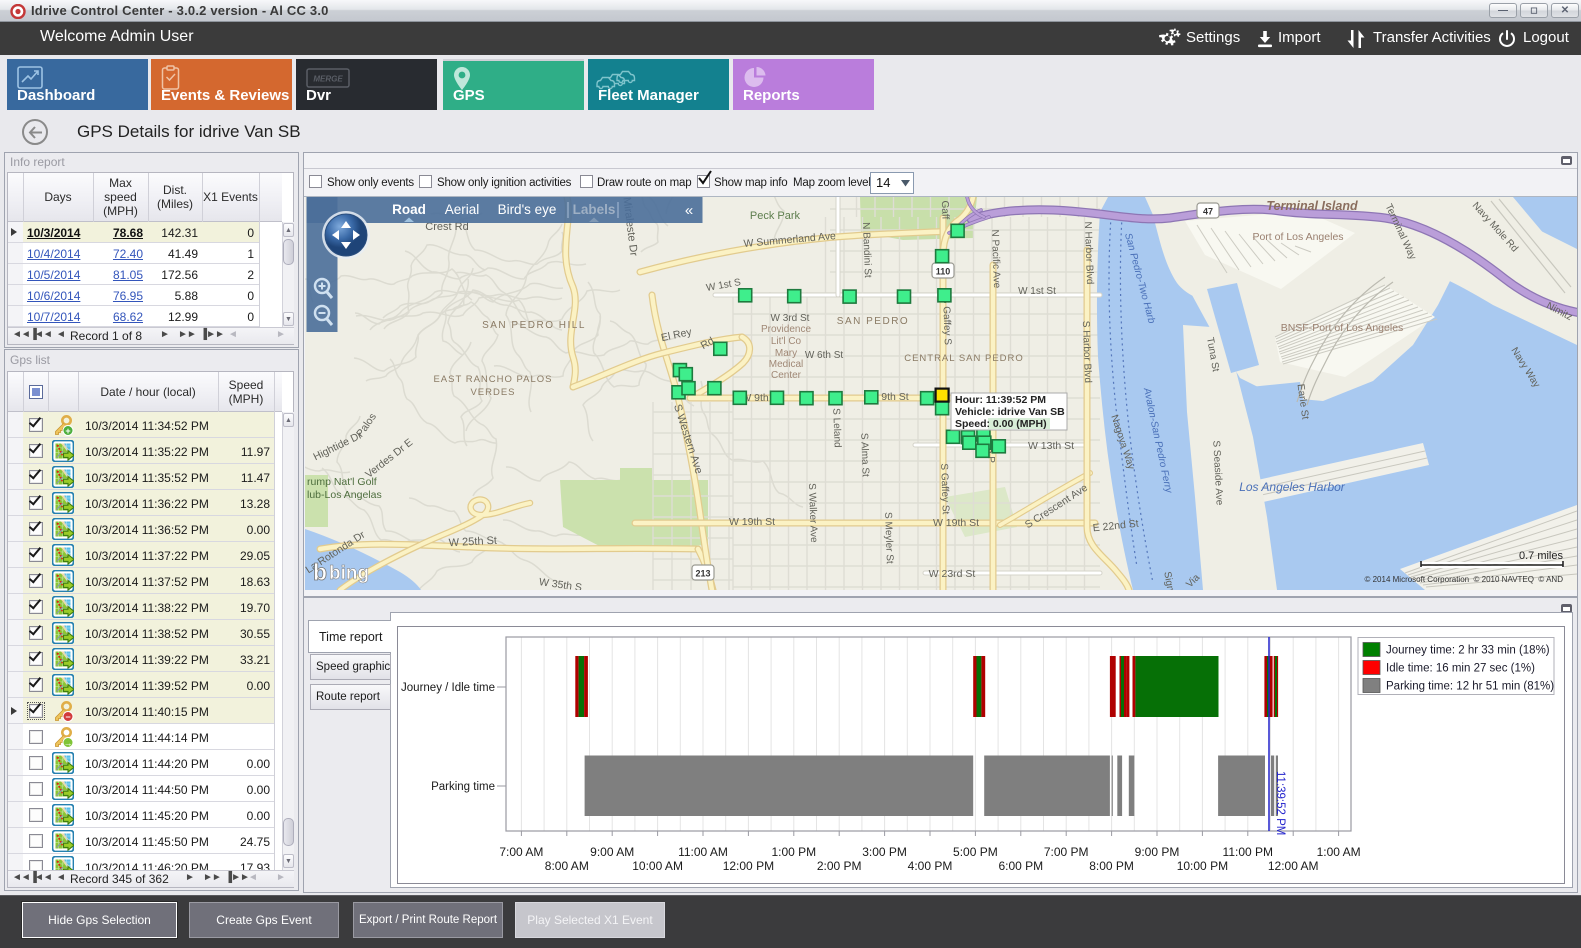 The height and width of the screenshot is (948, 1581). Describe the element at coordinates (895, 397) in the screenshot. I see `svg-text: 9th St` at that location.